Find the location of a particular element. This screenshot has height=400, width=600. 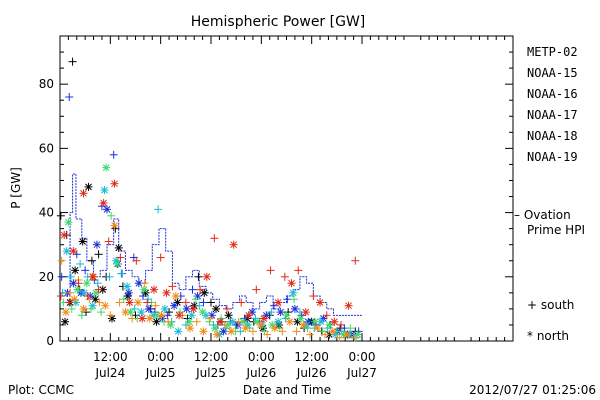

x-tick-time-label: 0:00 is located at coordinates (362, 357).